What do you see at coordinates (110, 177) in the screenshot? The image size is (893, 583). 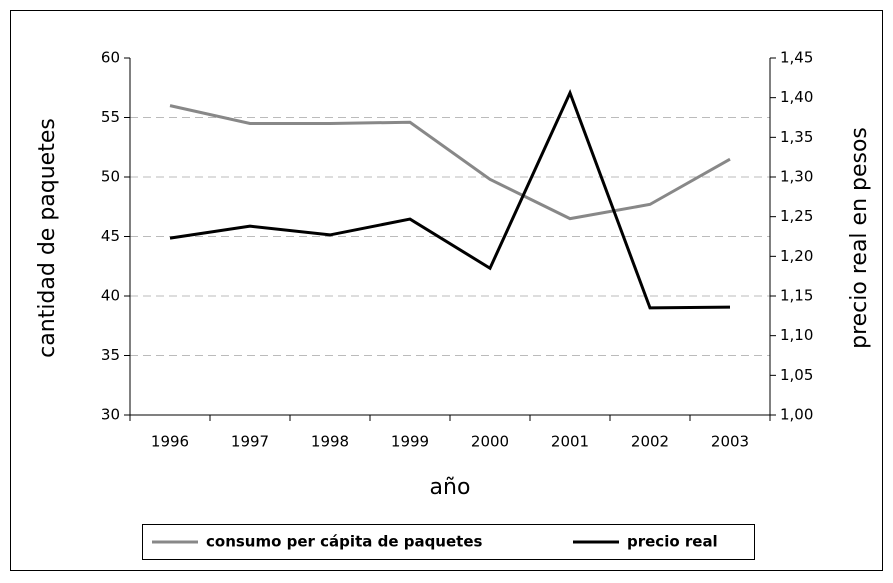 I see `y-tick-label: 50` at bounding box center [110, 177].